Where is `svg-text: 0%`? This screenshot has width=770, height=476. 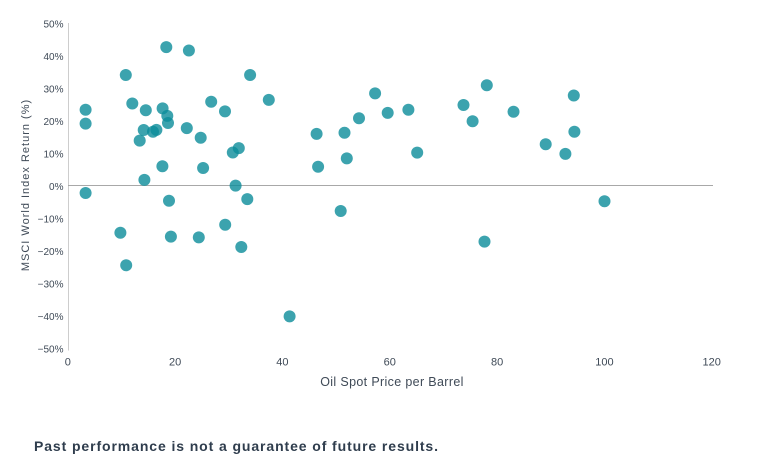 svg-text: 0% is located at coordinates (56, 187).